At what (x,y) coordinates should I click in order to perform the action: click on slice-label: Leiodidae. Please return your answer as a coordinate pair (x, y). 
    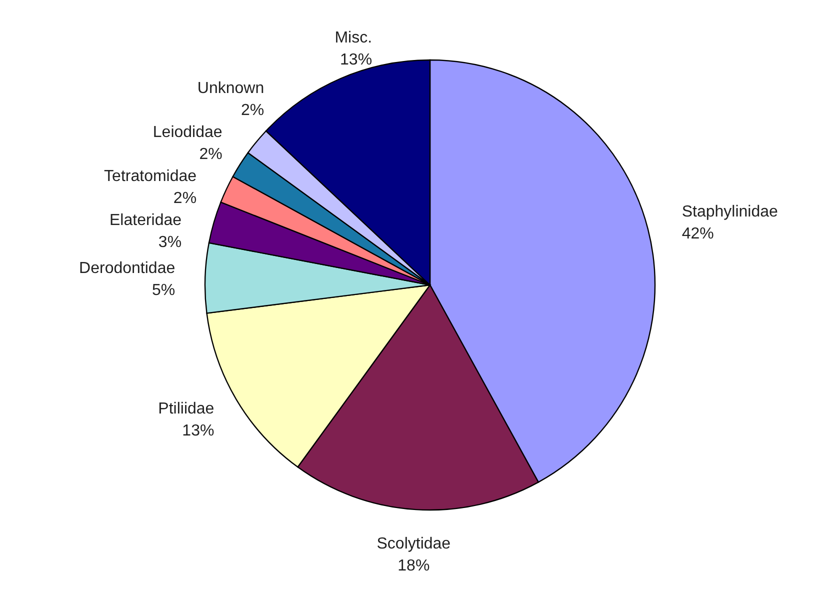
    Looking at the image, I should click on (187, 132).